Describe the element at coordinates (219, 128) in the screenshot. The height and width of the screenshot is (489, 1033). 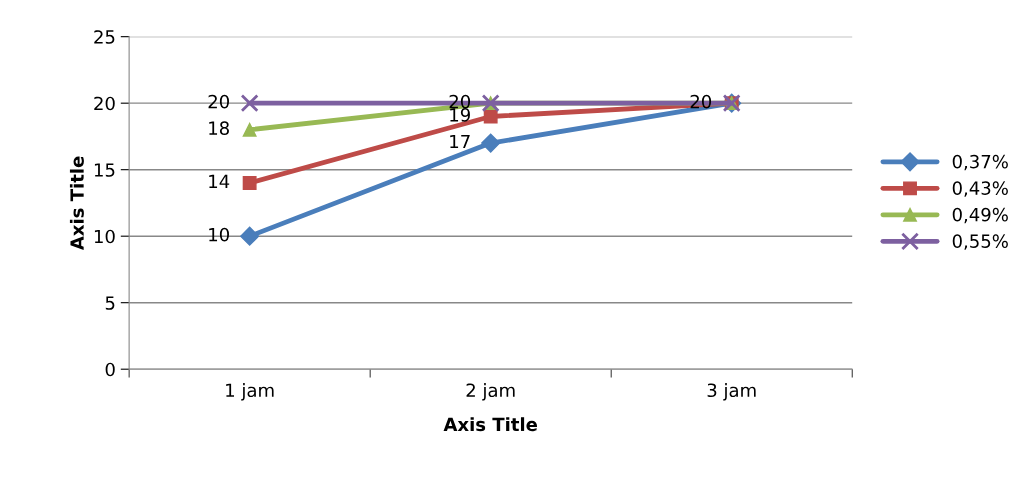
I see `data-label: 18` at that location.